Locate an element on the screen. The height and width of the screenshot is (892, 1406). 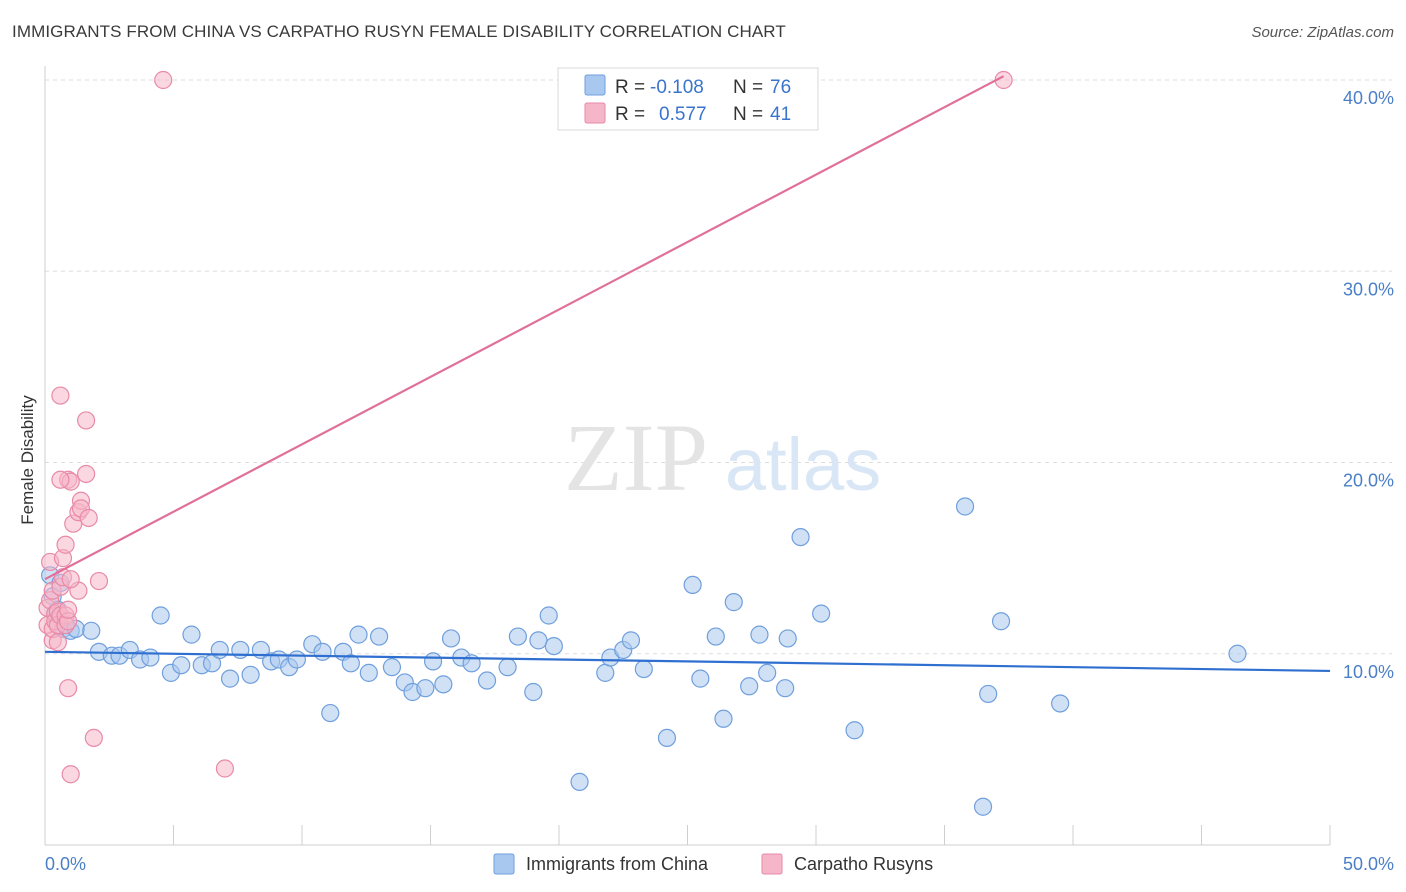
y-tick-labels: 10.0% 20.0% 30.0% 40.0% is located at coordinates (1368, 385).